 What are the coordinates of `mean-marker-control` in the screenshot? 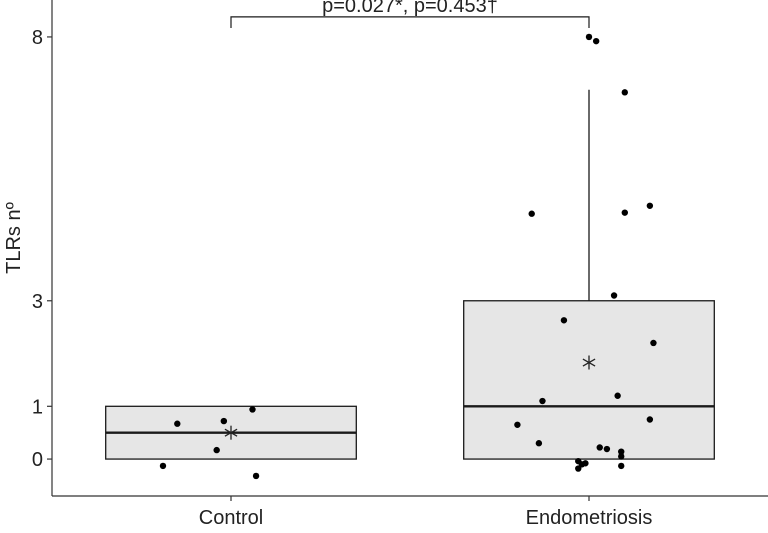 It's located at (231, 432).